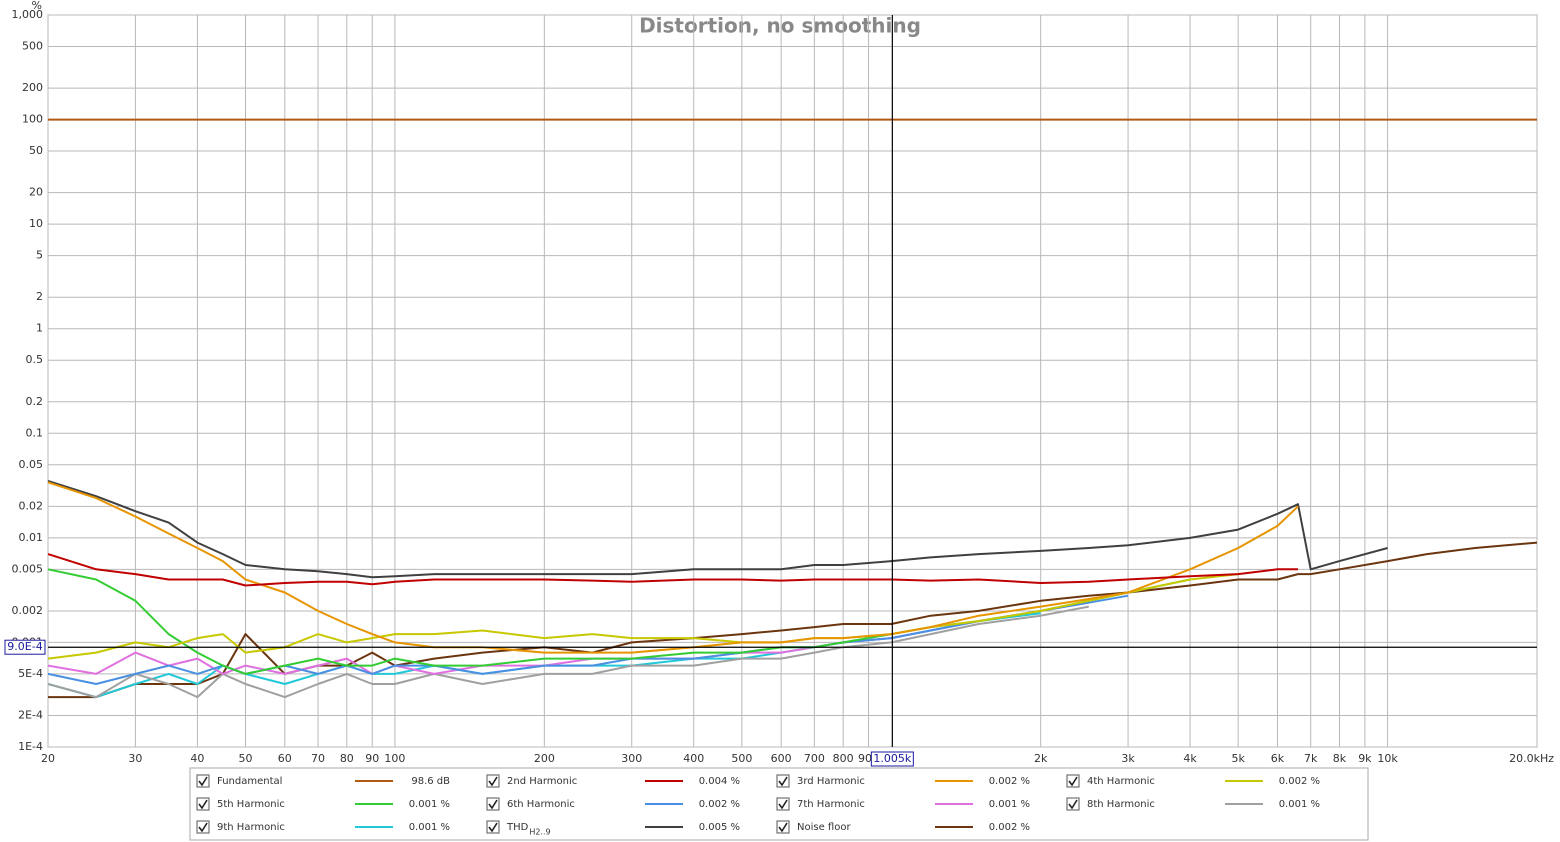 This screenshot has height=842, width=1560. What do you see at coordinates (135, 758) in the screenshot?
I see `x-tick-label: 30` at bounding box center [135, 758].